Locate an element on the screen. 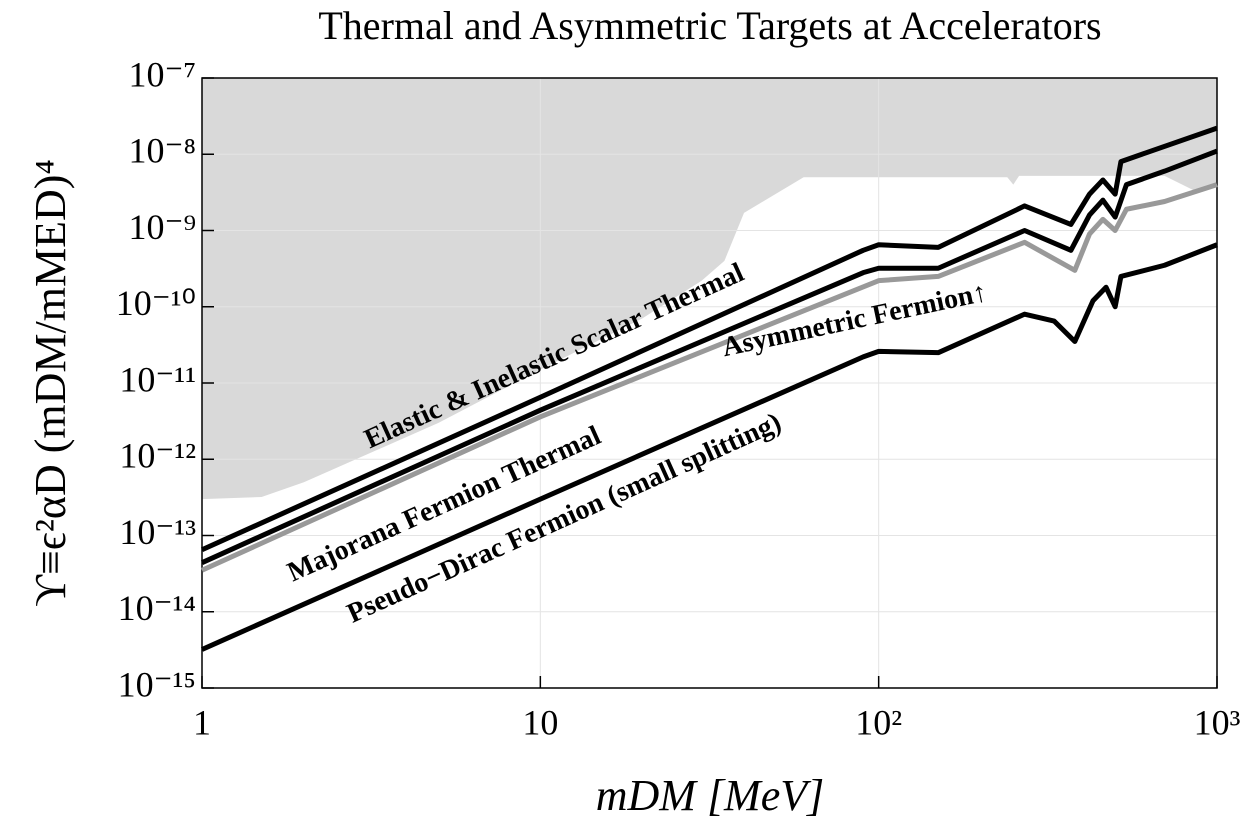 This screenshot has width=1258, height=833. x-axis-label: mDM [MeV] is located at coordinates (710, 795).